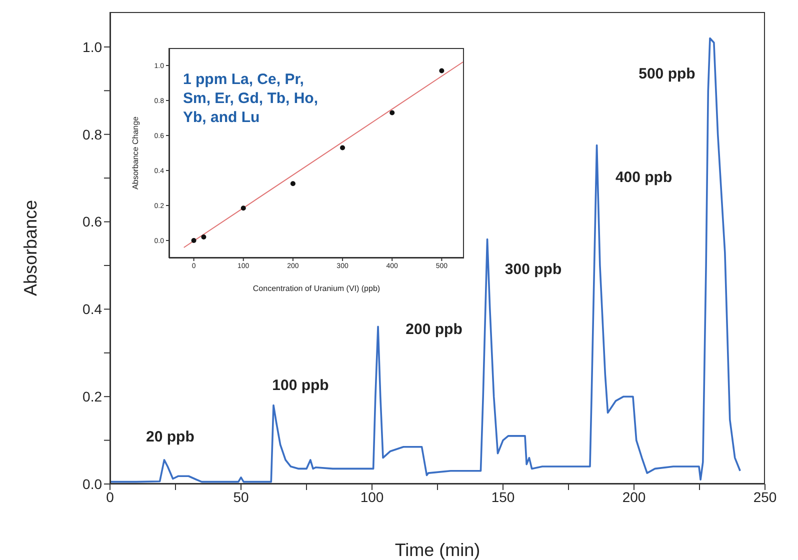  I want to click on y-tick-label: 0.8, so click(92, 134).